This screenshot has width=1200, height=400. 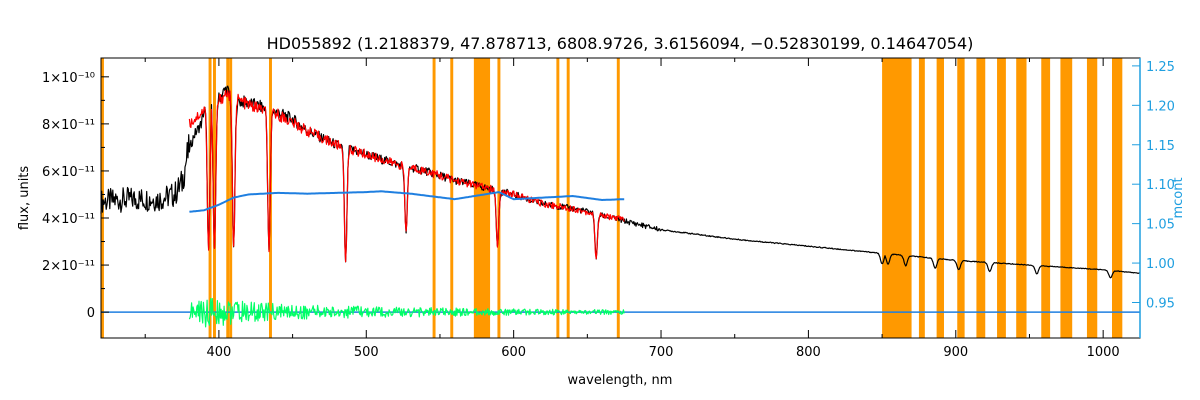 I want to click on y2-tick-label: 0.95, so click(x=1160, y=304).